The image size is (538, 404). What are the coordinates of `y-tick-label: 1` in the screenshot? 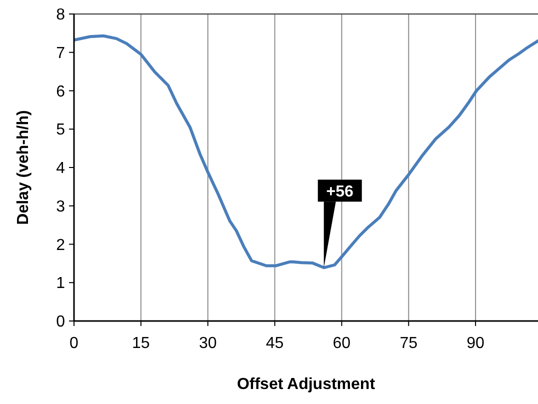 It's located at (61, 283).